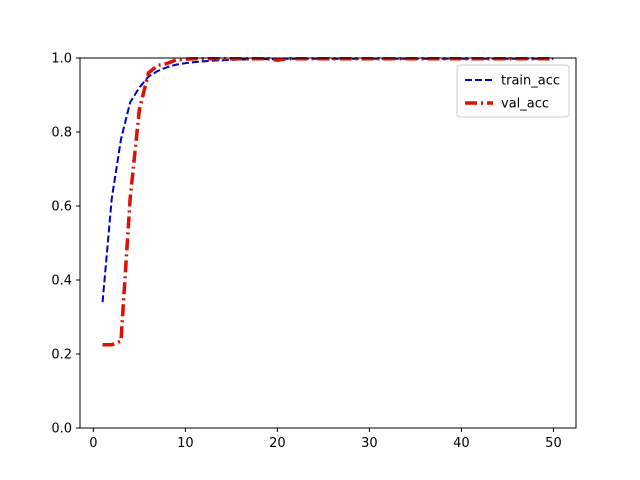 Image resolution: width=640 pixels, height=480 pixels. What do you see at coordinates (93, 443) in the screenshot?
I see `x-tick-label: 0` at bounding box center [93, 443].